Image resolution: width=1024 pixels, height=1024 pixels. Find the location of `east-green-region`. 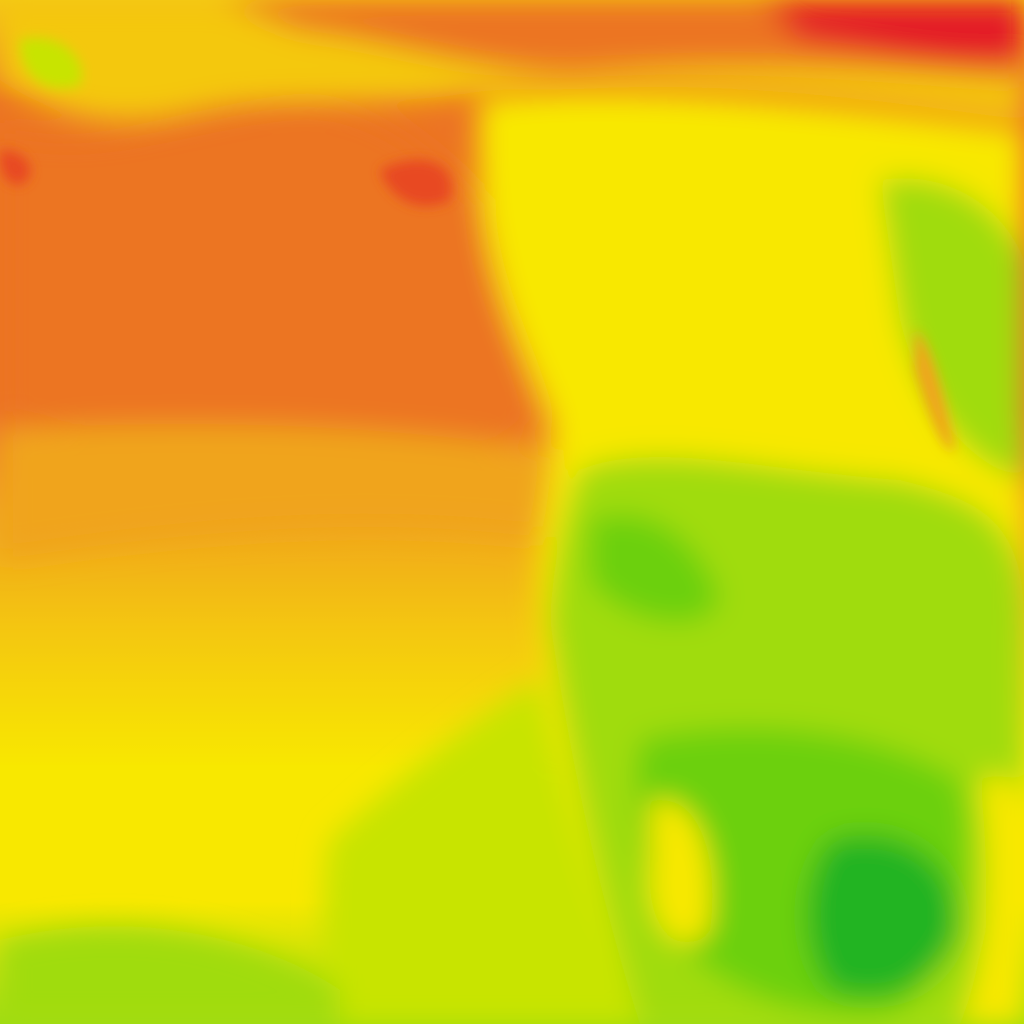

east-green-region is located at coordinates (952, 329).